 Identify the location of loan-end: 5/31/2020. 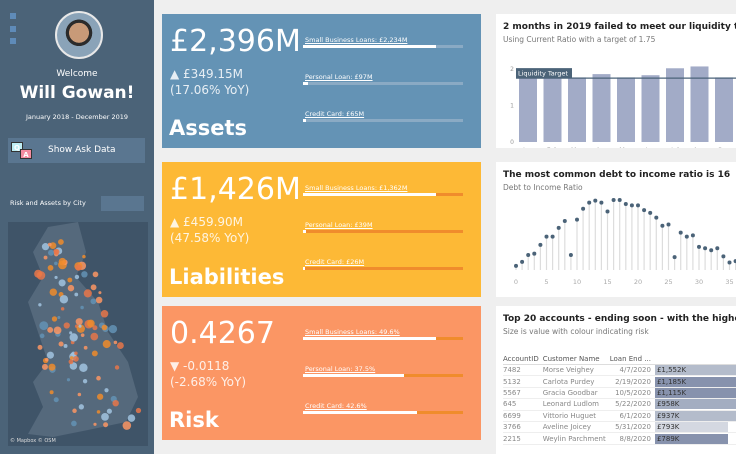
(632, 427).